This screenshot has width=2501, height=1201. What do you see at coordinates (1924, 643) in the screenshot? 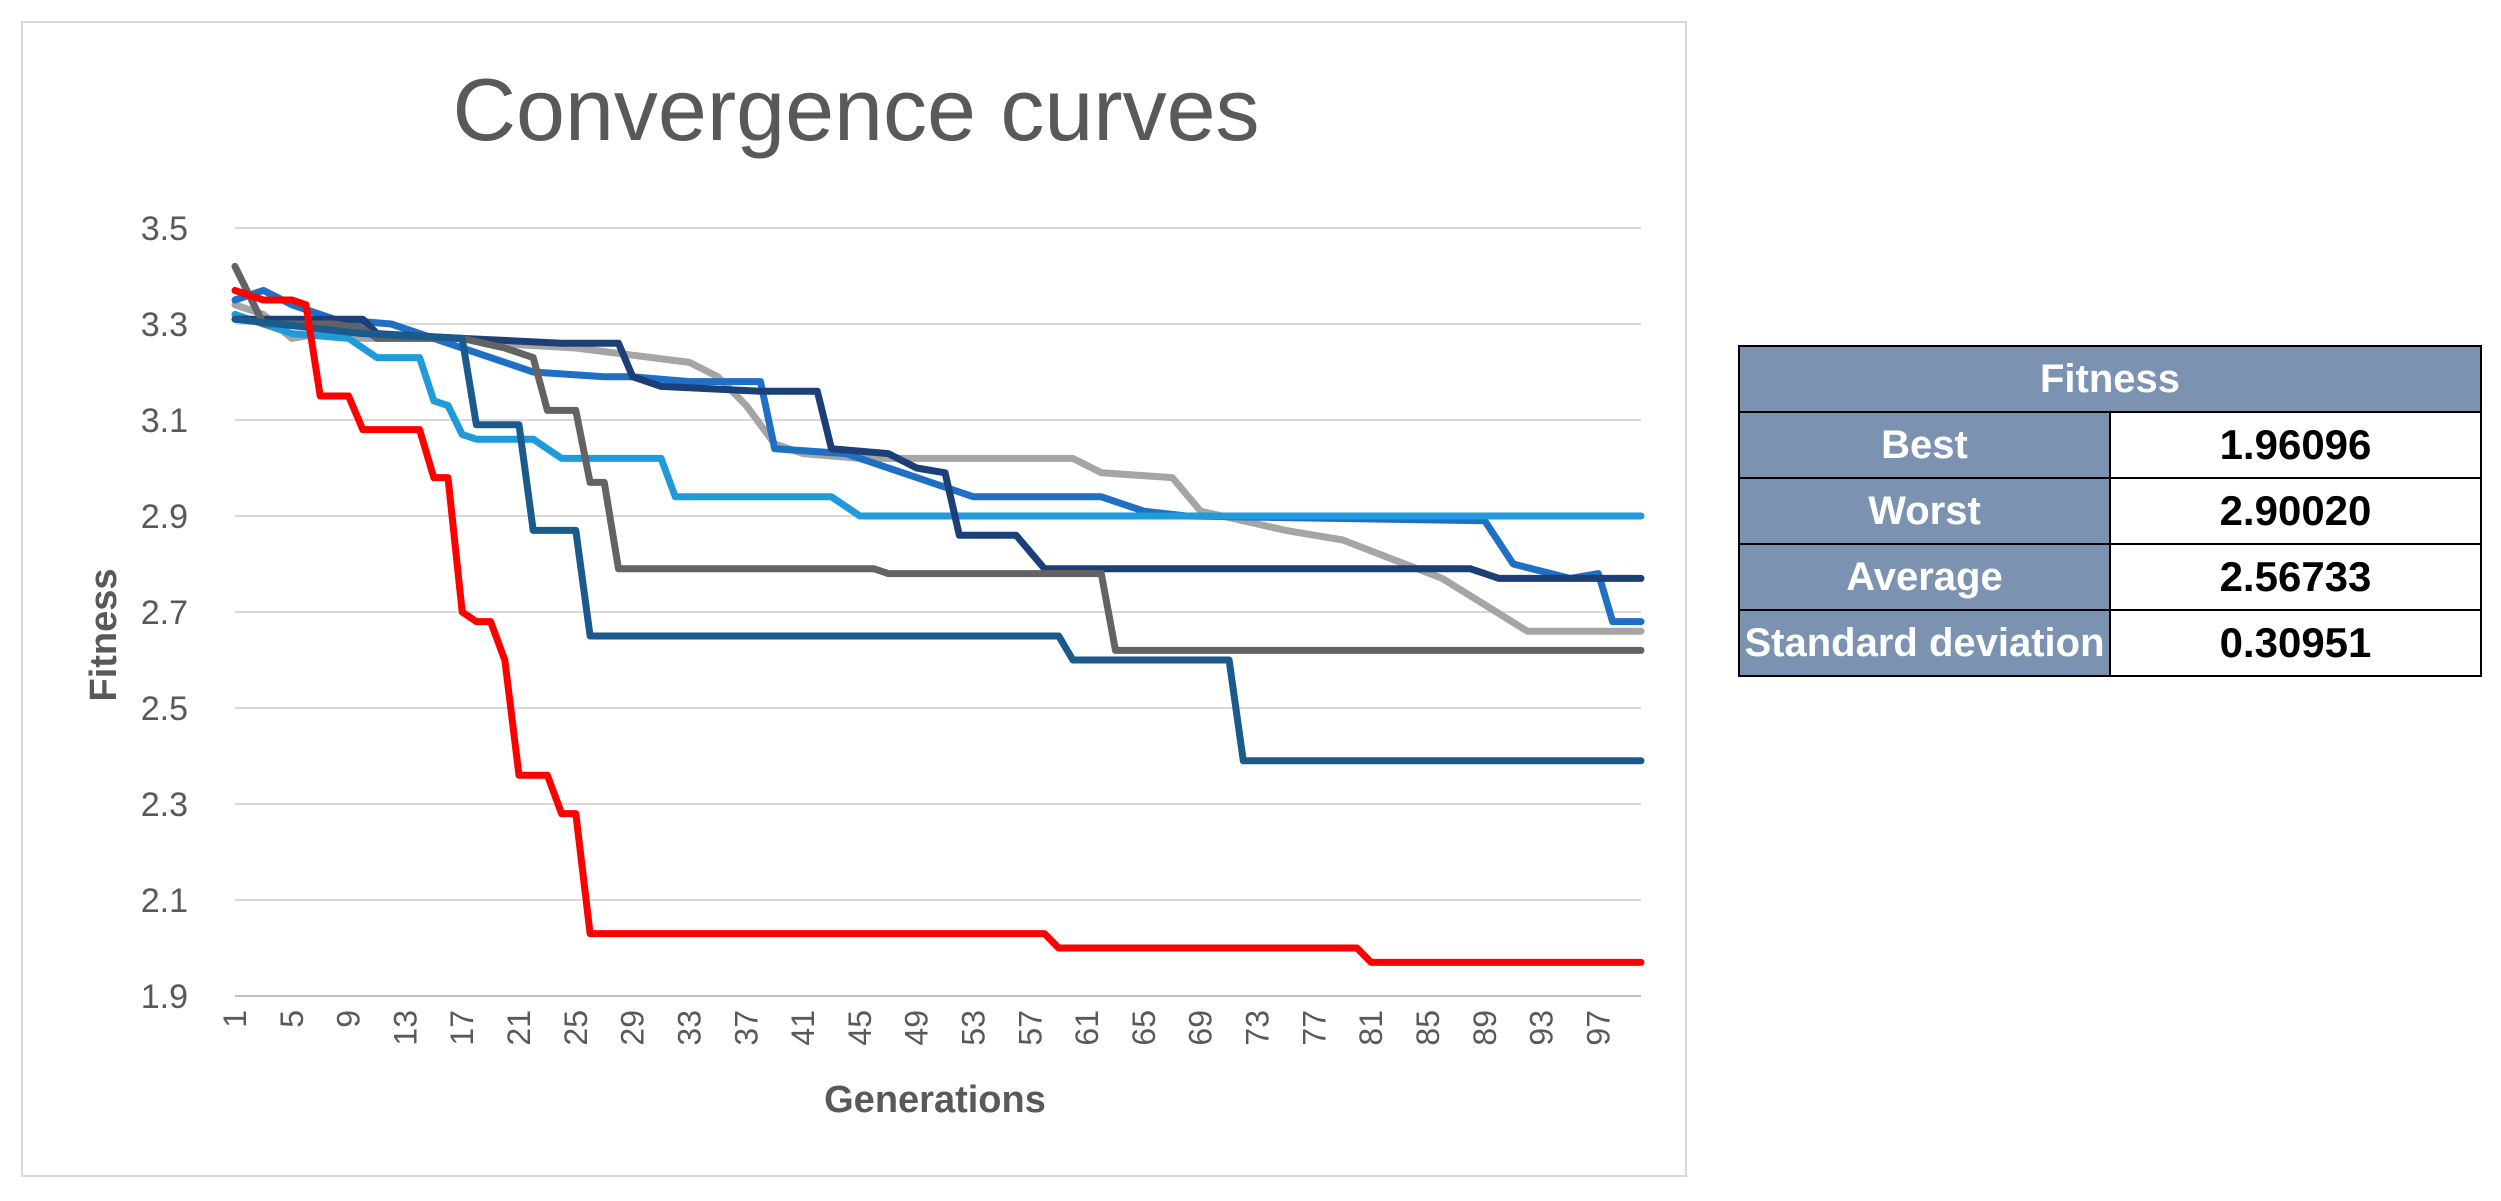
I see `row-label: Standard deviation` at bounding box center [1924, 643].